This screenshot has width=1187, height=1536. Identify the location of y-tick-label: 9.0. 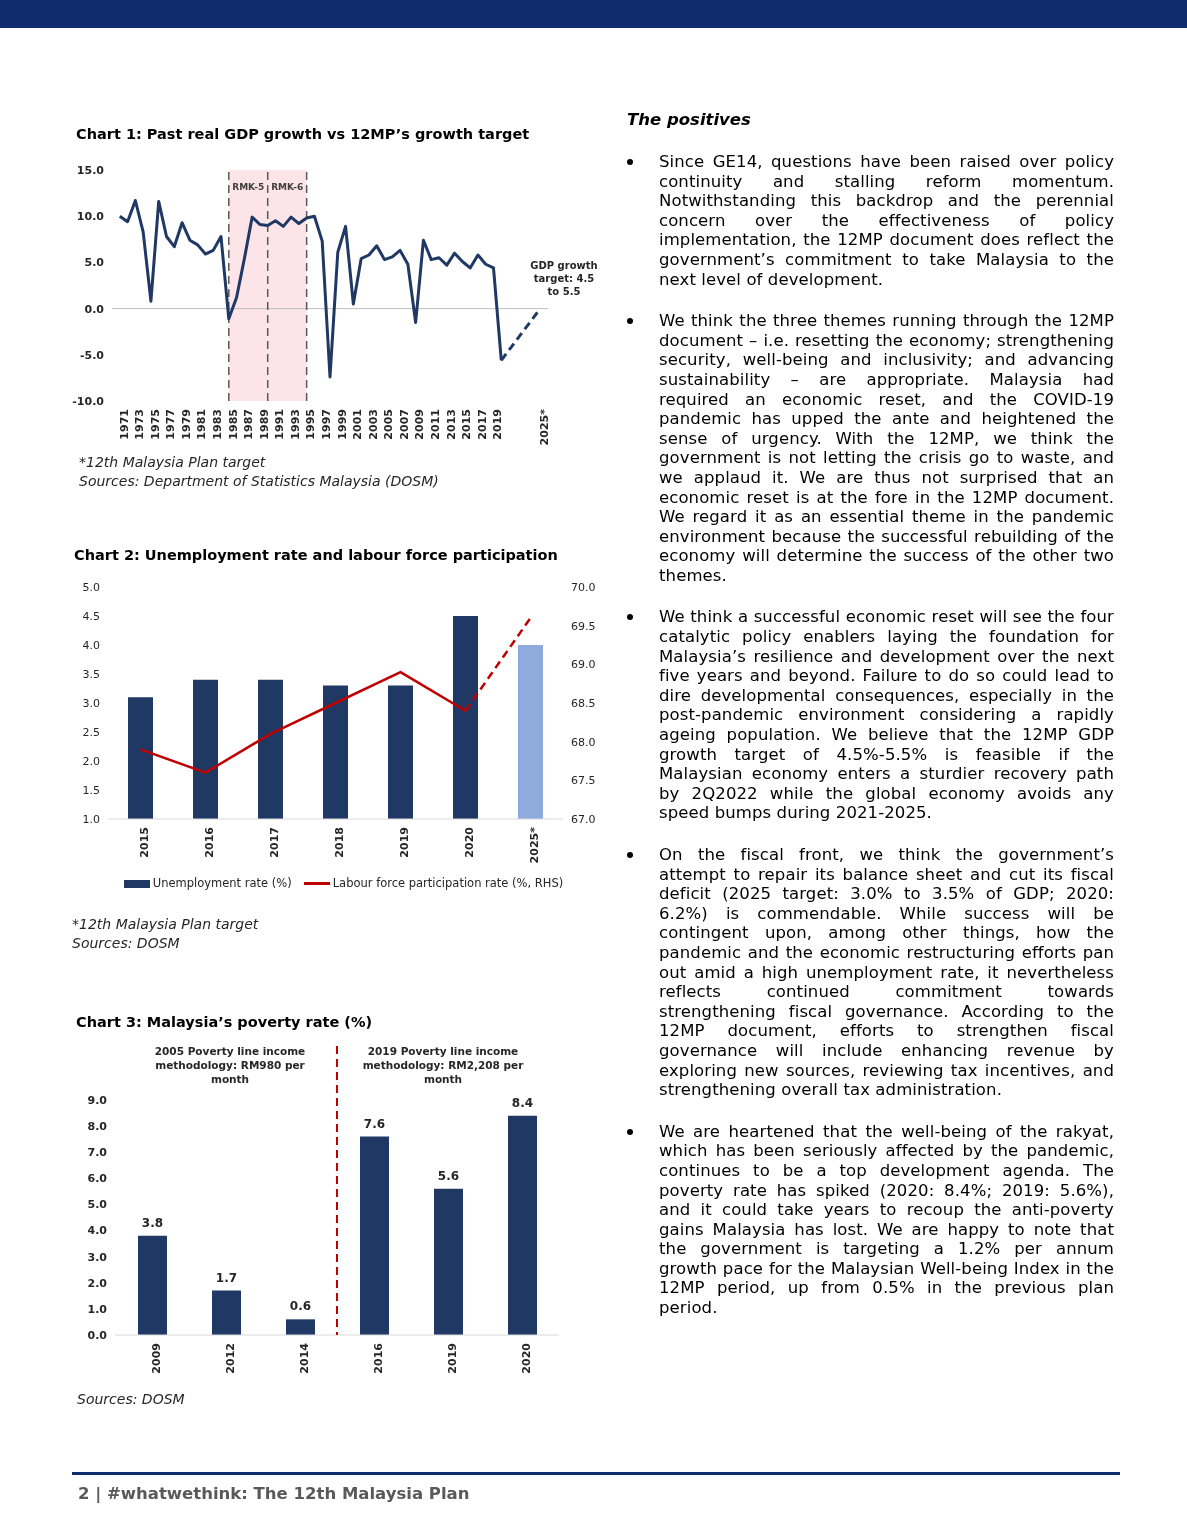
(97, 1100).